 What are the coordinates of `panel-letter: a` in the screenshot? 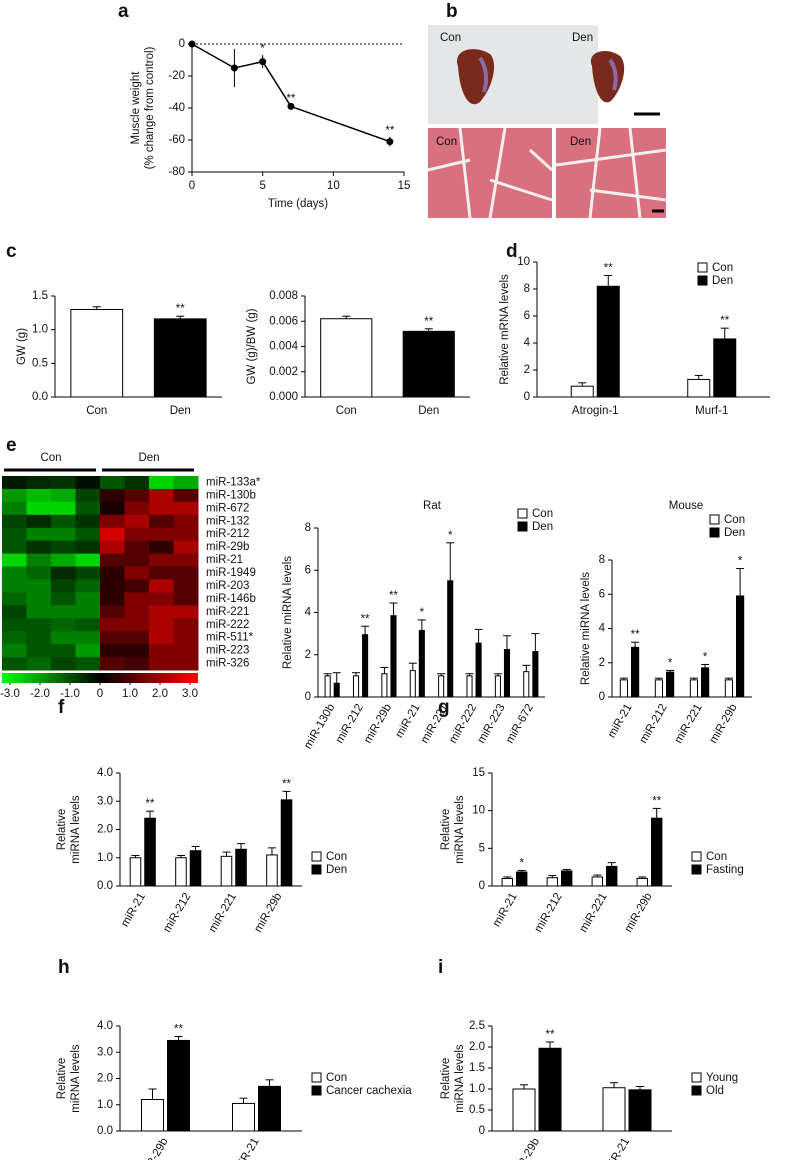 It's located at (123, 11).